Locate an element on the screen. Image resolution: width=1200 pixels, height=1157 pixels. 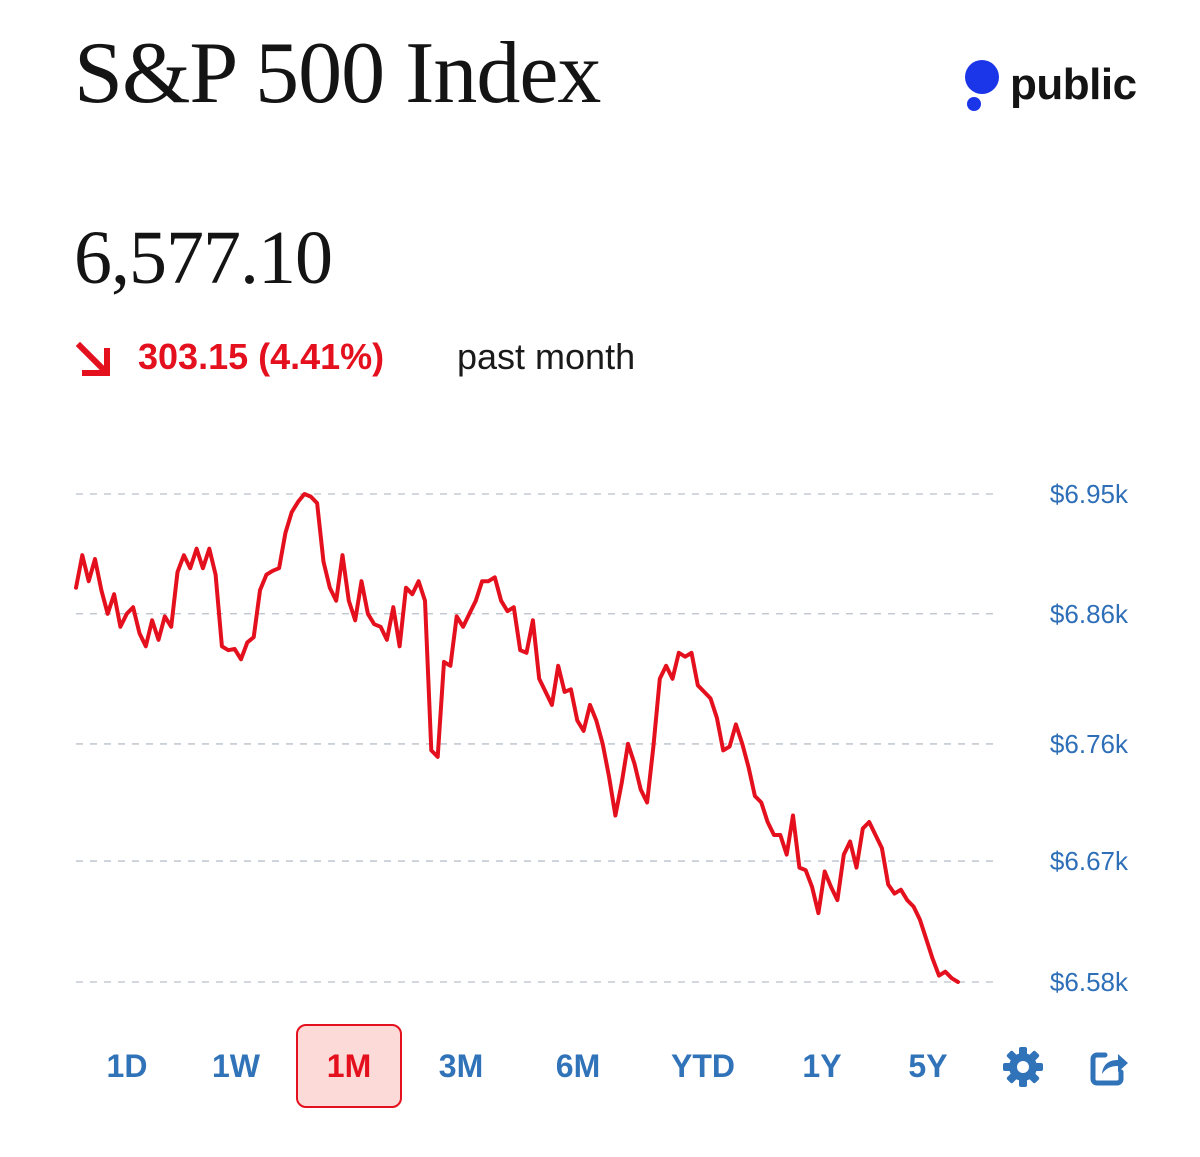
range-1d: 1D is located at coordinates (127, 1065).